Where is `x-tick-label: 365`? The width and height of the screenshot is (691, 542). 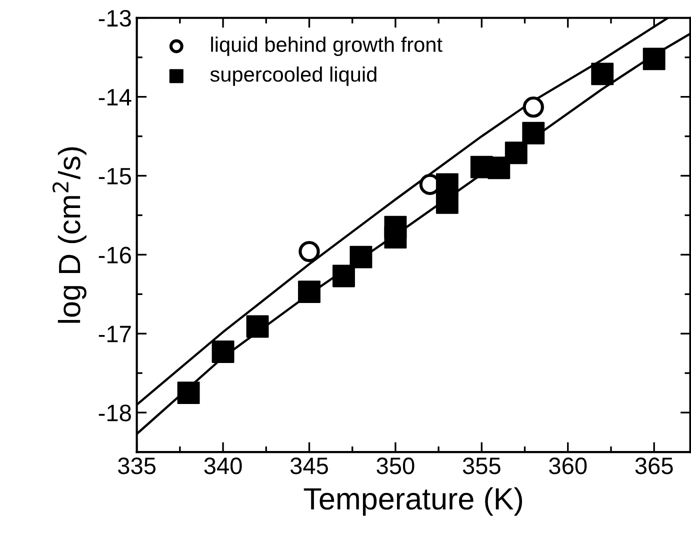
x-tick-label: 365 is located at coordinates (654, 466).